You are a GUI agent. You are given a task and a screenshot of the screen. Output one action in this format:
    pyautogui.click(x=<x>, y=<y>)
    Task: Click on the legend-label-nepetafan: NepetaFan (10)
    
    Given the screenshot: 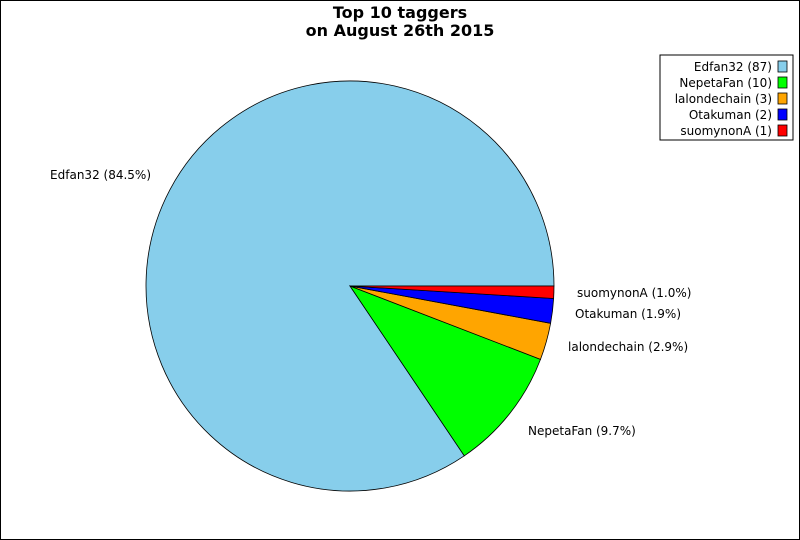 What is the action you would take?
    pyautogui.click(x=725, y=83)
    